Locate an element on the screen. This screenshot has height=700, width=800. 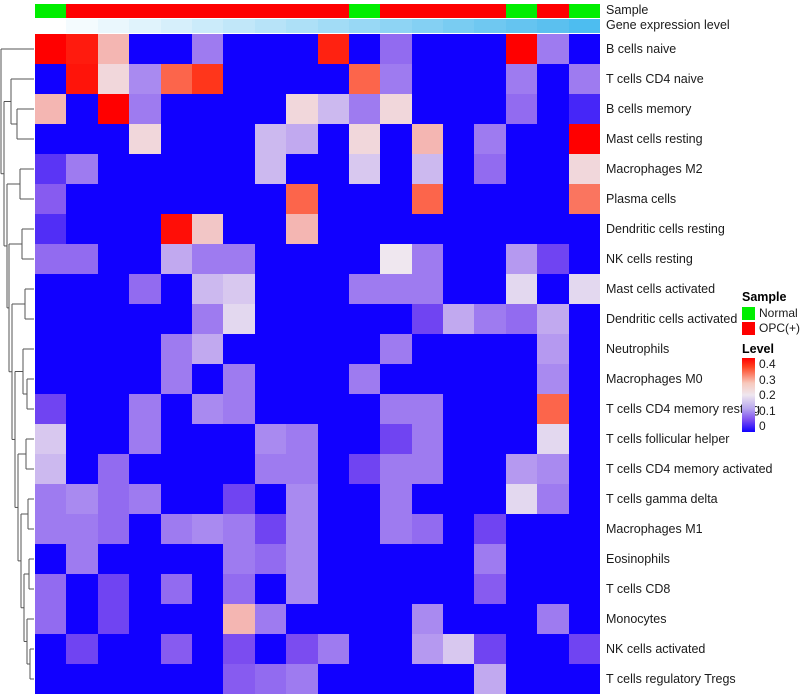
legend-item: Normal is located at coordinates (771, 313).